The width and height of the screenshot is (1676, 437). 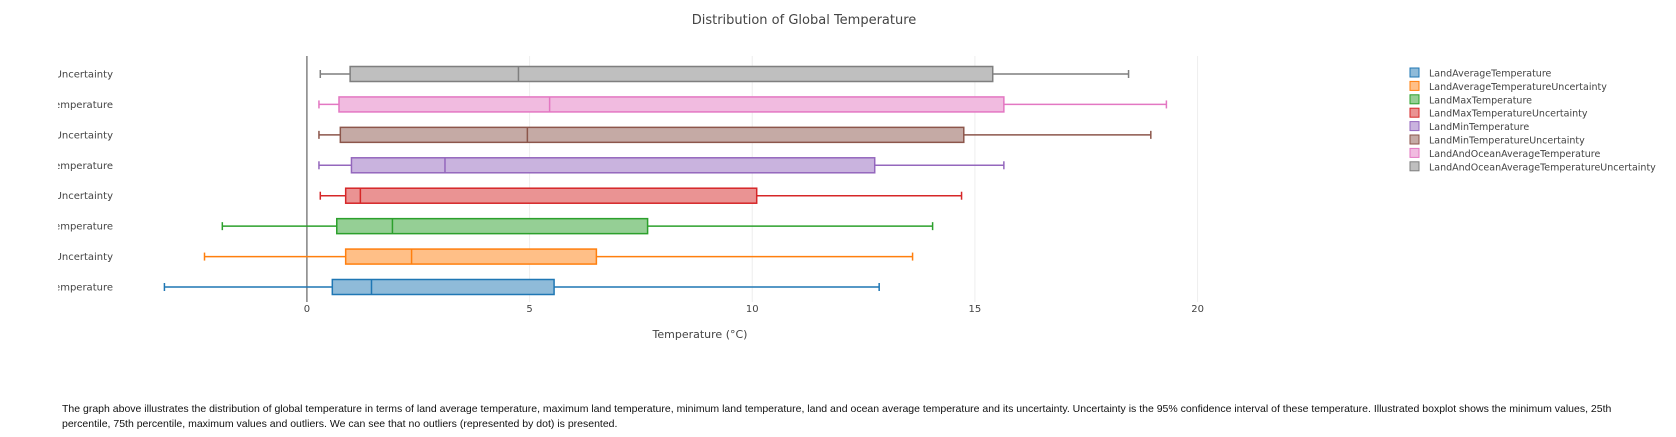 I want to click on chart-title: Distribution of Global Temperature, so click(x=804, y=20).